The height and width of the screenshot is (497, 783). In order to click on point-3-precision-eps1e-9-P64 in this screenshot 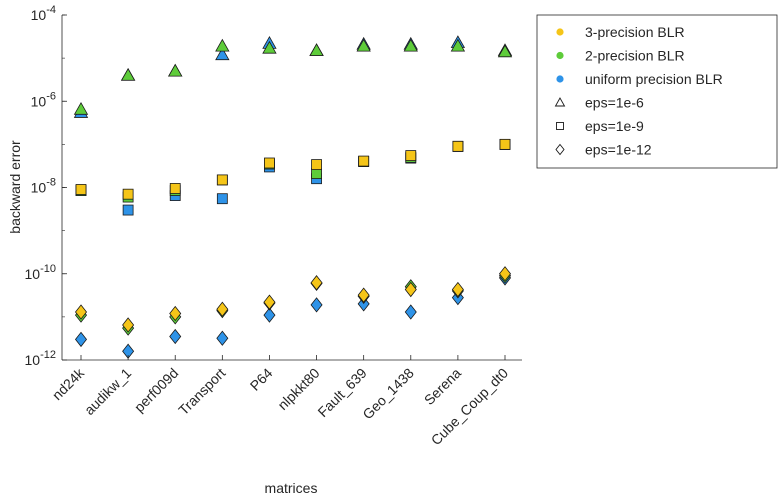, I will do `click(269, 163)`.